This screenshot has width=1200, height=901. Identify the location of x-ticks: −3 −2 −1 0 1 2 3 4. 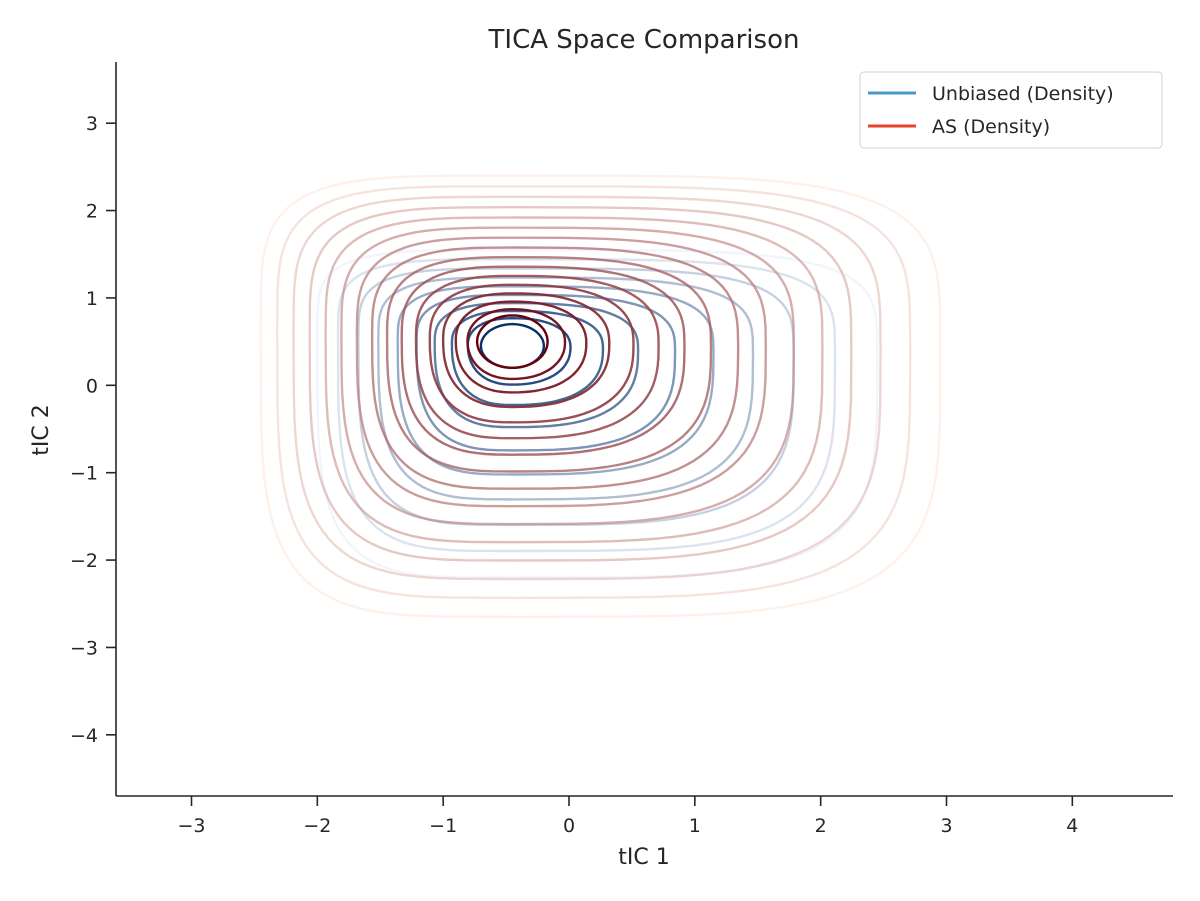
(627, 816).